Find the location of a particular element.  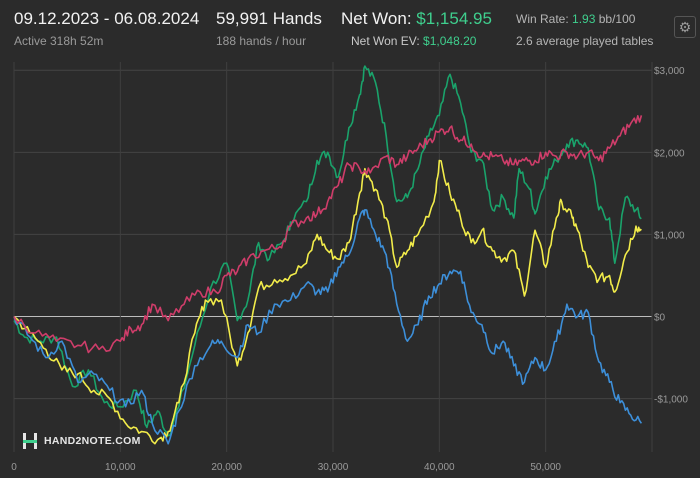

hands-block: 59,991 Hands 188 hands / hour is located at coordinates (269, 29).